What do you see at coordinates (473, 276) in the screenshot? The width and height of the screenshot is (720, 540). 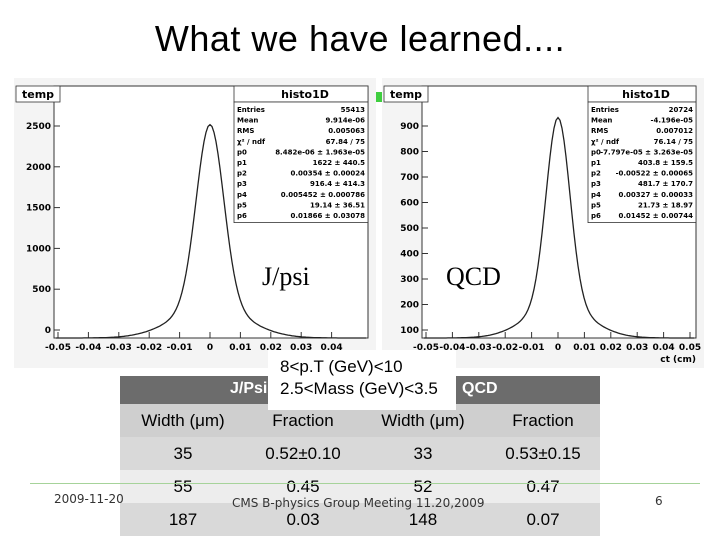 I see `panel-label-qcd: QCD` at bounding box center [473, 276].